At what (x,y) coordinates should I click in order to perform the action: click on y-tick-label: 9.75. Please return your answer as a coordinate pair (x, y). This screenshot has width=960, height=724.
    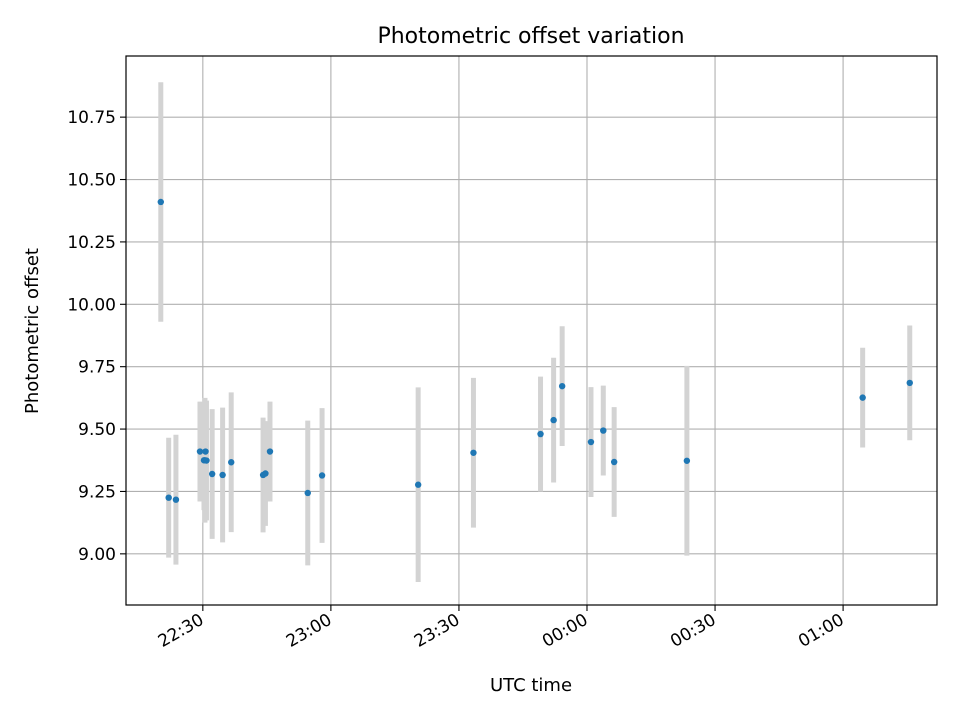
    Looking at the image, I should click on (97, 368).